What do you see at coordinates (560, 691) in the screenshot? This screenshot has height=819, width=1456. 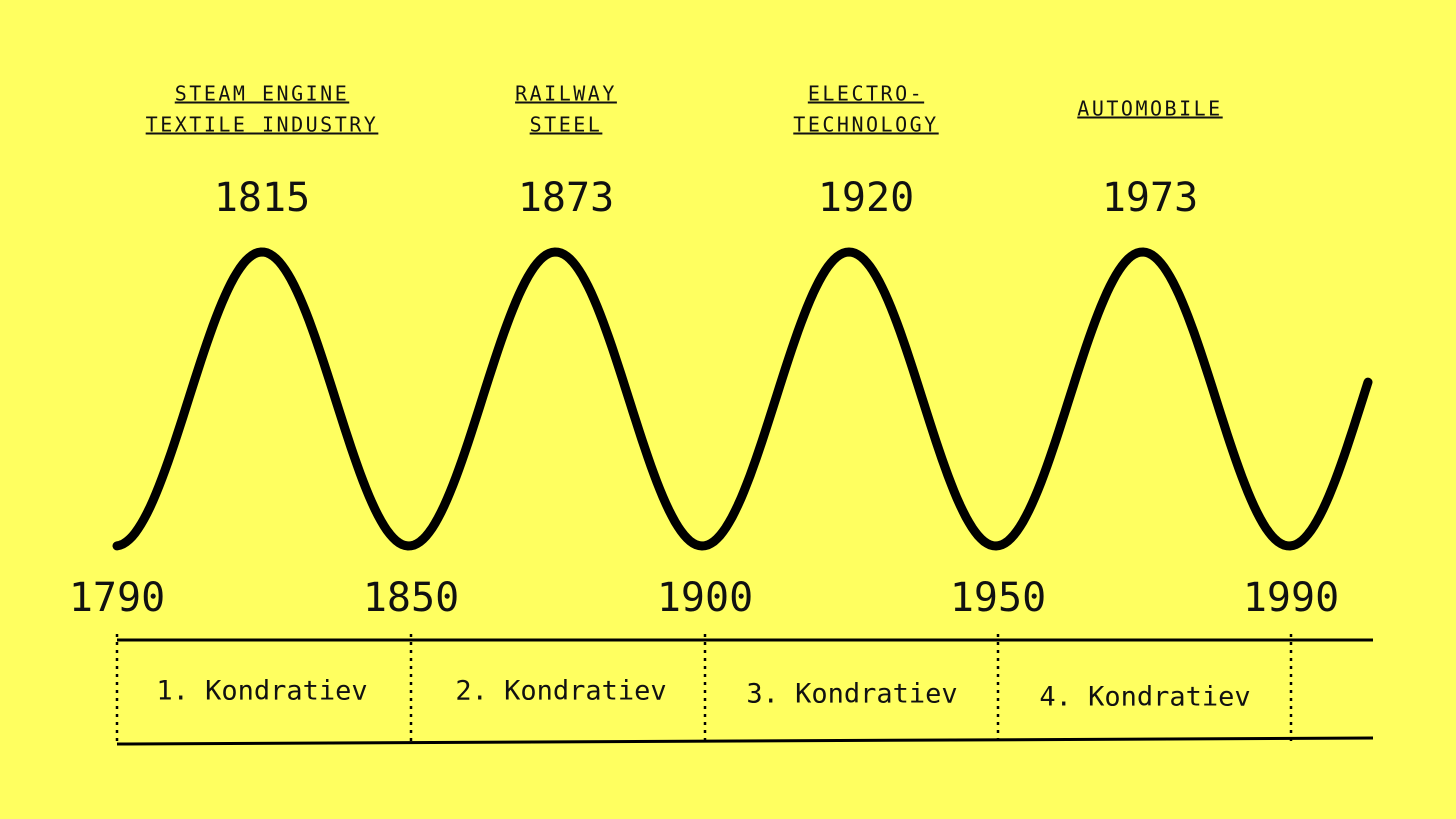 I see `cycle-label: 2. Kondratiev` at bounding box center [560, 691].